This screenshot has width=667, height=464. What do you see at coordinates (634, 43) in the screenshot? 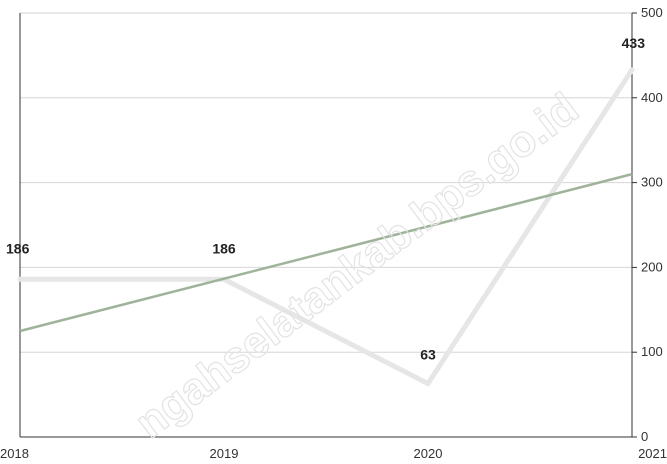
I see `data-label: 433` at bounding box center [634, 43].